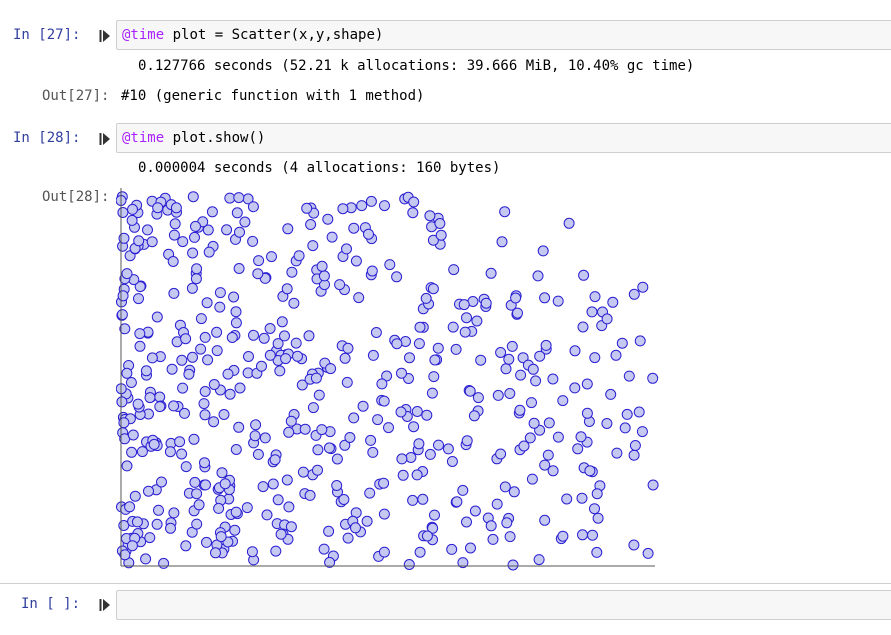  Describe the element at coordinates (503, 605) in the screenshot. I see `code-cell-empty` at that location.